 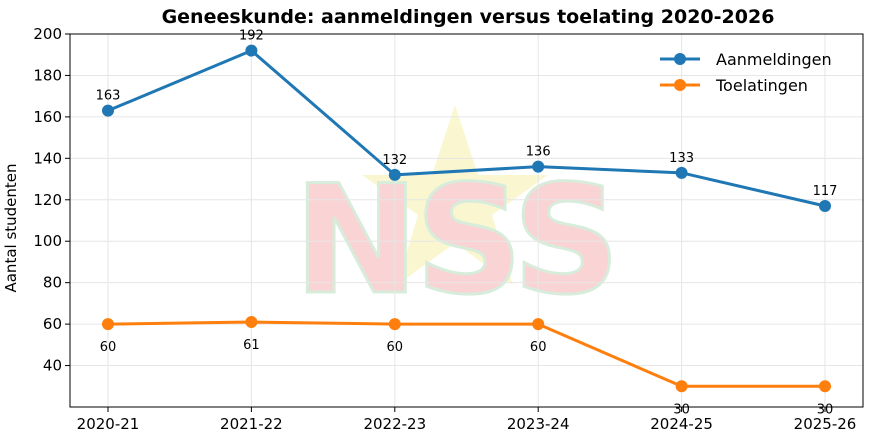 I want to click on legend-label: Toelatingen, so click(x=761, y=85).